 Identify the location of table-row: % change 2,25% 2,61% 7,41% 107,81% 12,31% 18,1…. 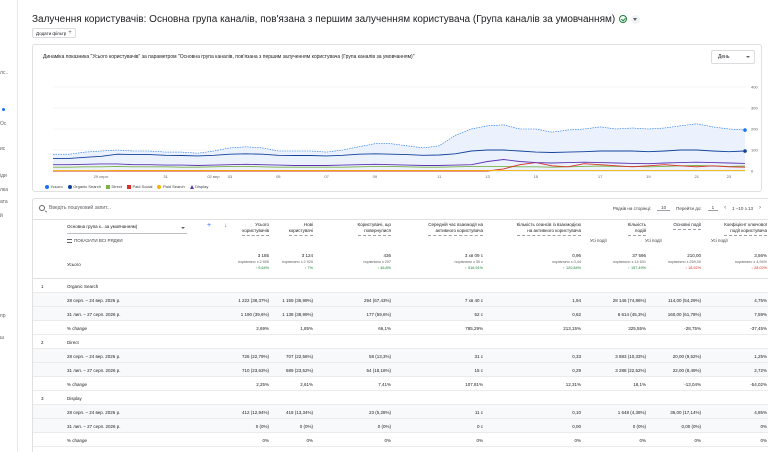
(400, 384).